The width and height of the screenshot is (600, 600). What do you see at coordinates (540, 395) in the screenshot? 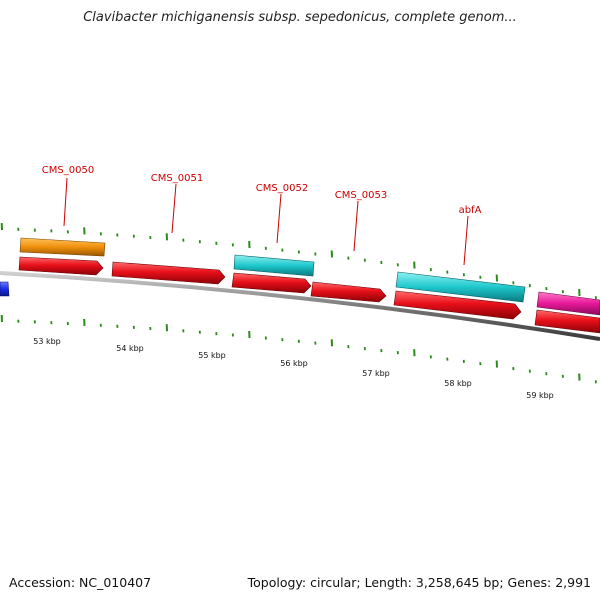
I see `ruler-label-59: 59 kbp` at bounding box center [540, 395].